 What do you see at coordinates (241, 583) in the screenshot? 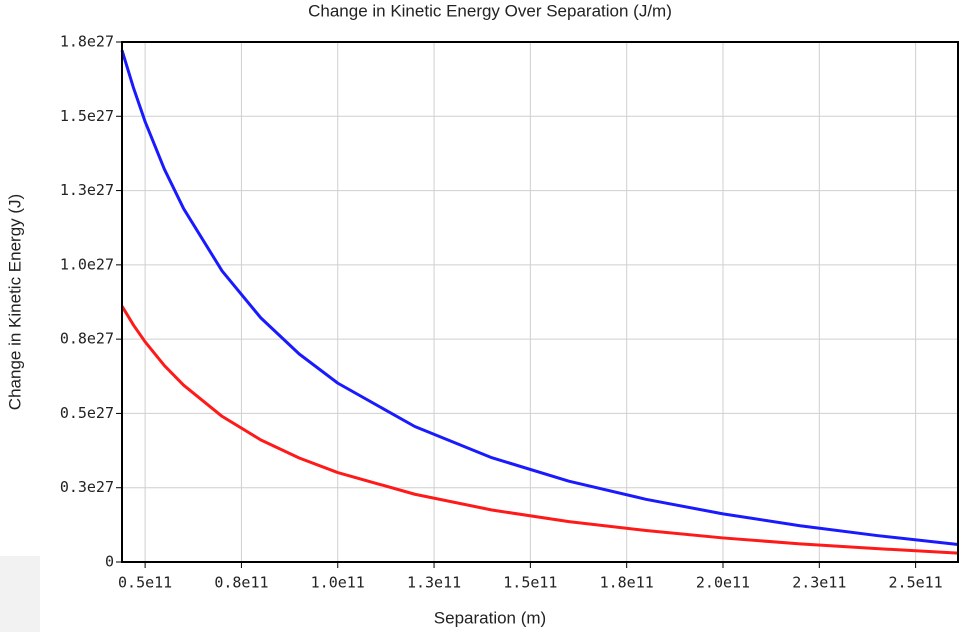
I see `x-tick-label: 0.8e11` at bounding box center [241, 583].